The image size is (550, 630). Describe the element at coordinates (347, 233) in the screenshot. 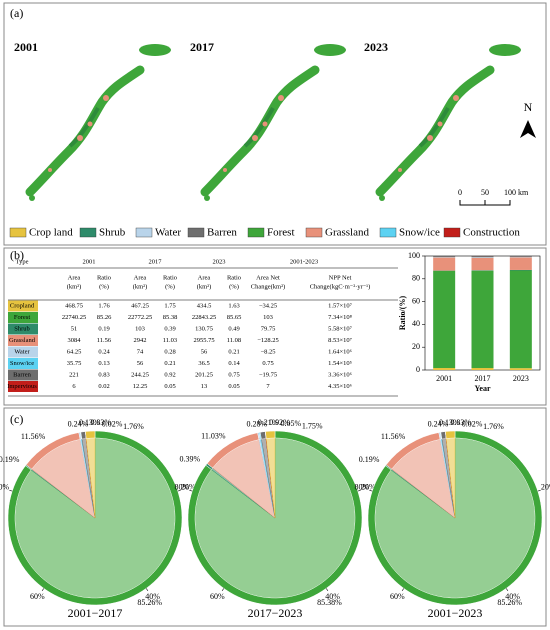

I see `legend-label: Grassland` at that location.